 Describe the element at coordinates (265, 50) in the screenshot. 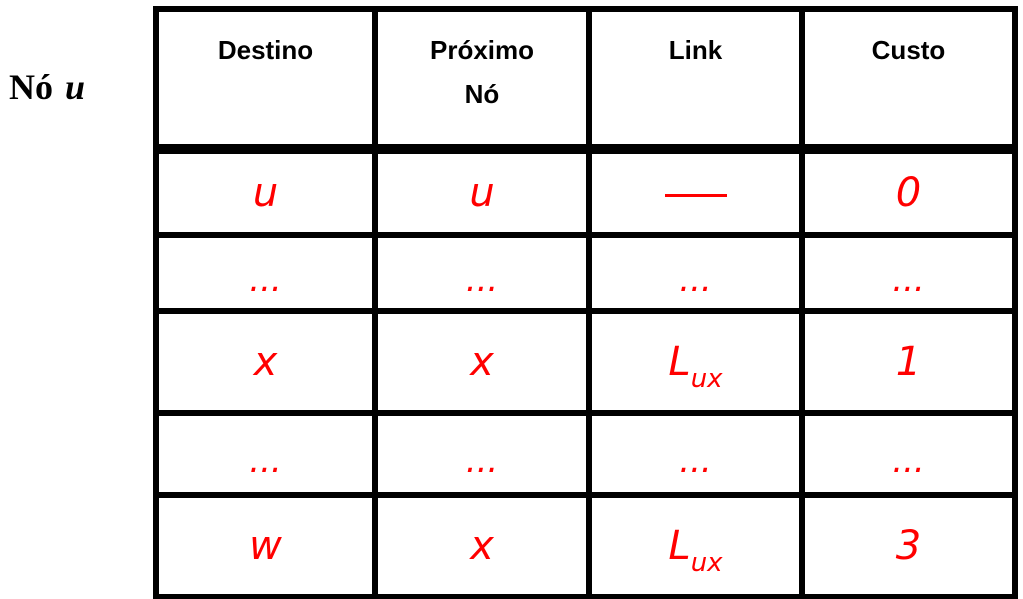

I see `header-destino-text: Destino` at that location.